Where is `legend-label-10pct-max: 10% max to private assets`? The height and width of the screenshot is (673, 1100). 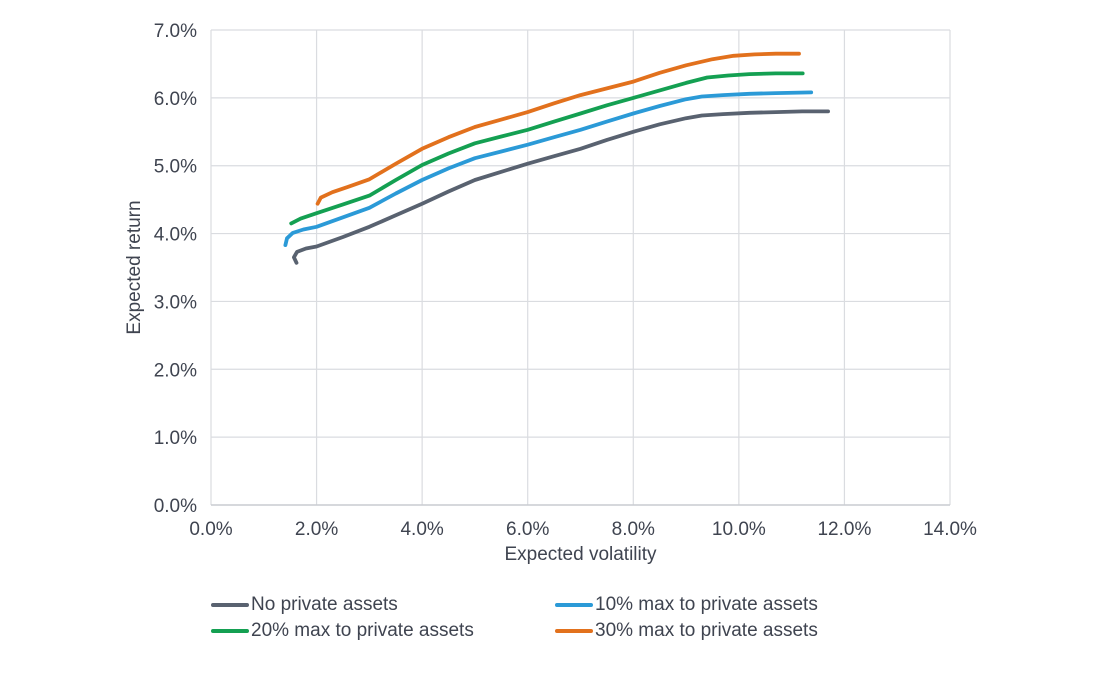 legend-label-10pct-max: 10% max to private assets is located at coordinates (706, 604).